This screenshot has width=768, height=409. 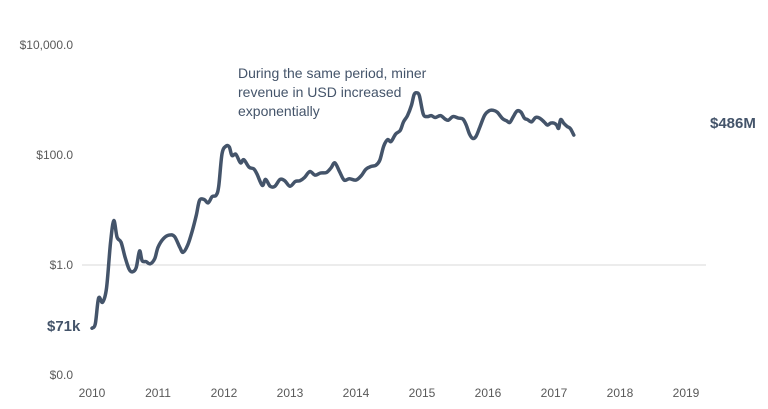 I want to click on end-value-label: $486M, so click(x=733, y=123).